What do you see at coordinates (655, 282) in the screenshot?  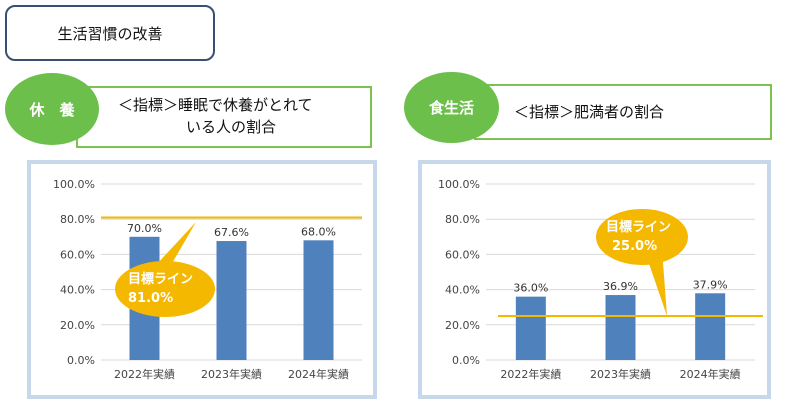 I see `right-callout-shape` at bounding box center [655, 282].